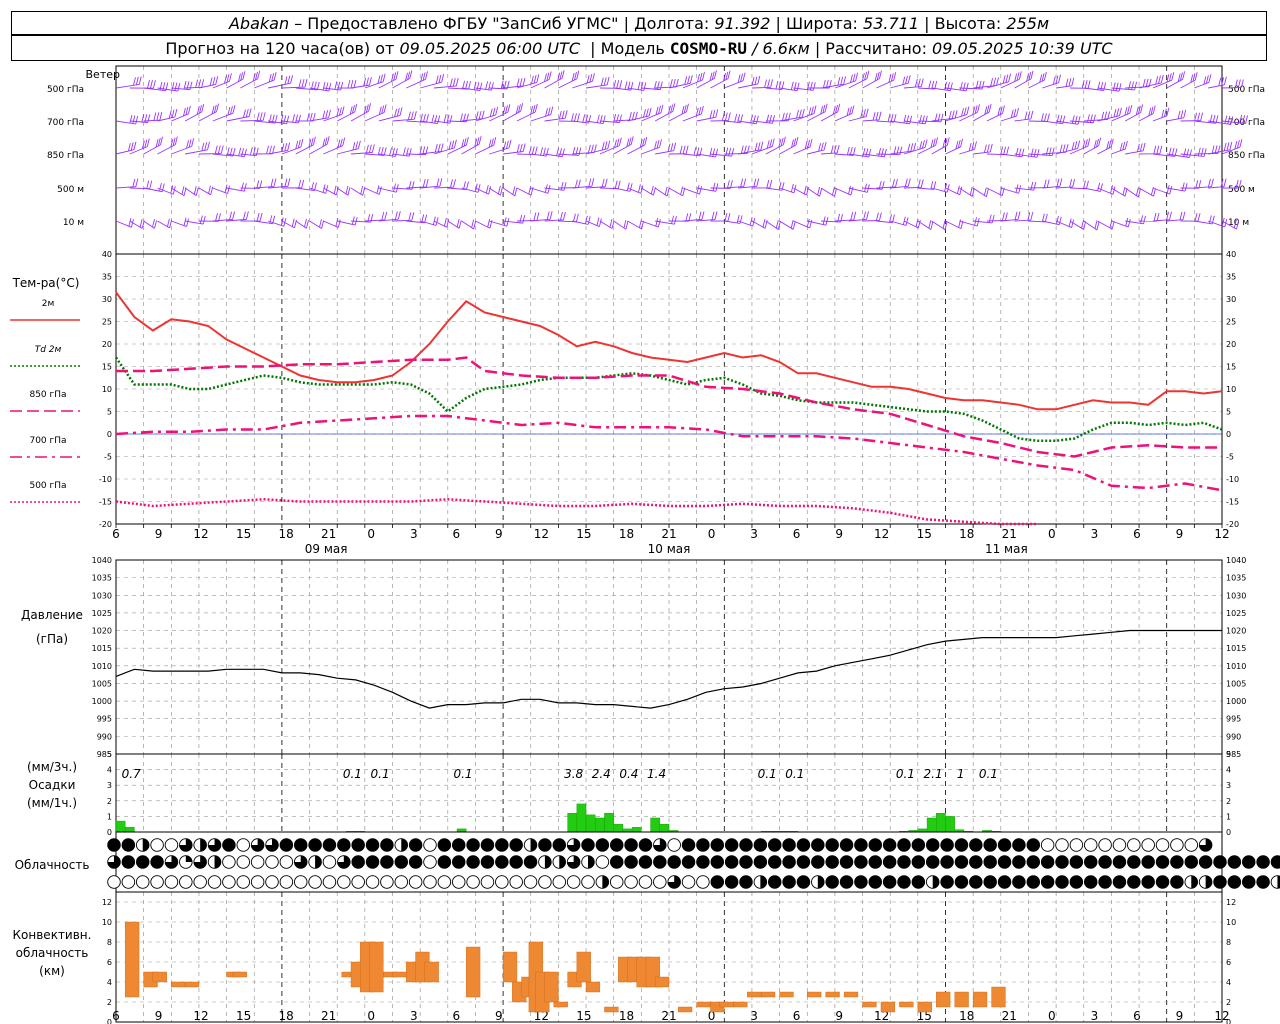  I want to click on precip-tick-left: 2, so click(109, 801).